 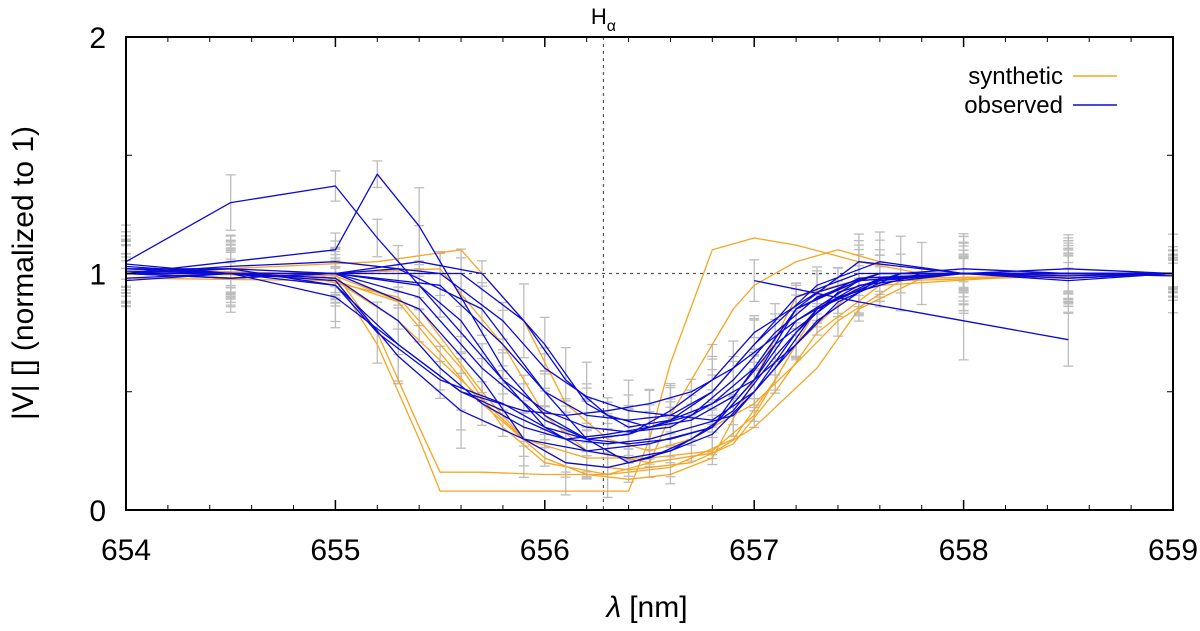 What do you see at coordinates (126, 550) in the screenshot?
I see `x-tick-label: 654` at bounding box center [126, 550].